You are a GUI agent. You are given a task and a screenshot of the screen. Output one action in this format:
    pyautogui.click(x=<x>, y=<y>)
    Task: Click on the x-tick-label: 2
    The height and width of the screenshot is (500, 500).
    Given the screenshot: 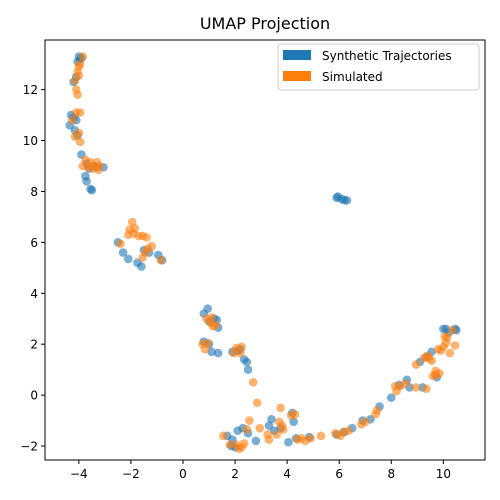 What is the action you would take?
    pyautogui.click(x=235, y=474)
    